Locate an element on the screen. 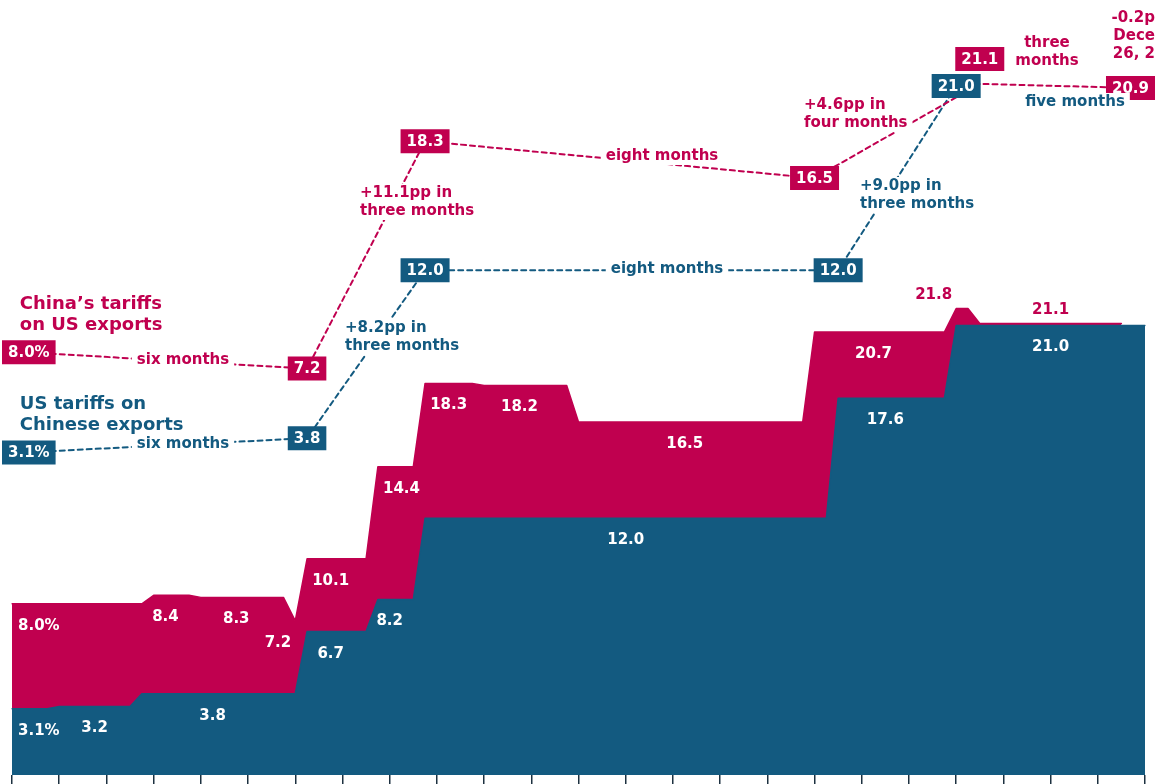  data-label: 21.8 is located at coordinates (934, 294).